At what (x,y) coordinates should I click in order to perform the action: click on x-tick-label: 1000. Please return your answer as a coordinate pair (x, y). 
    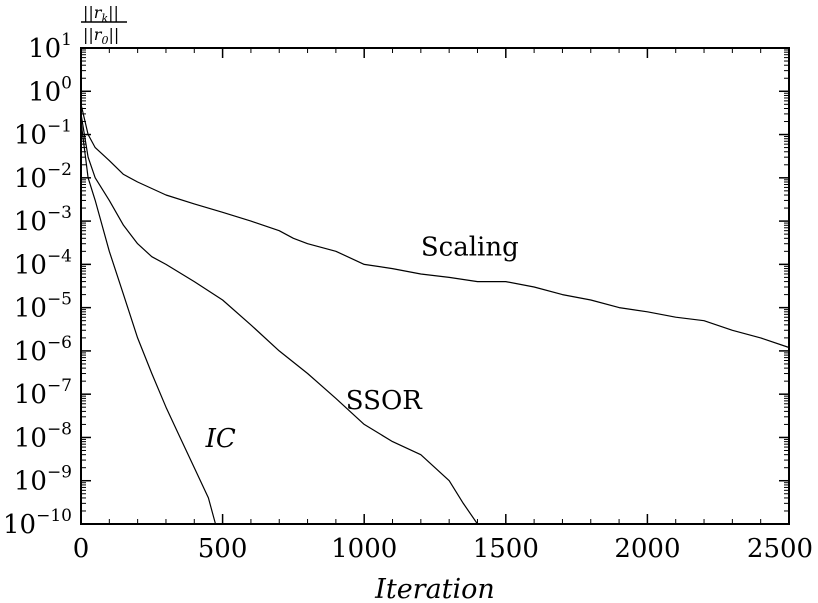
    Looking at the image, I should click on (364, 549).